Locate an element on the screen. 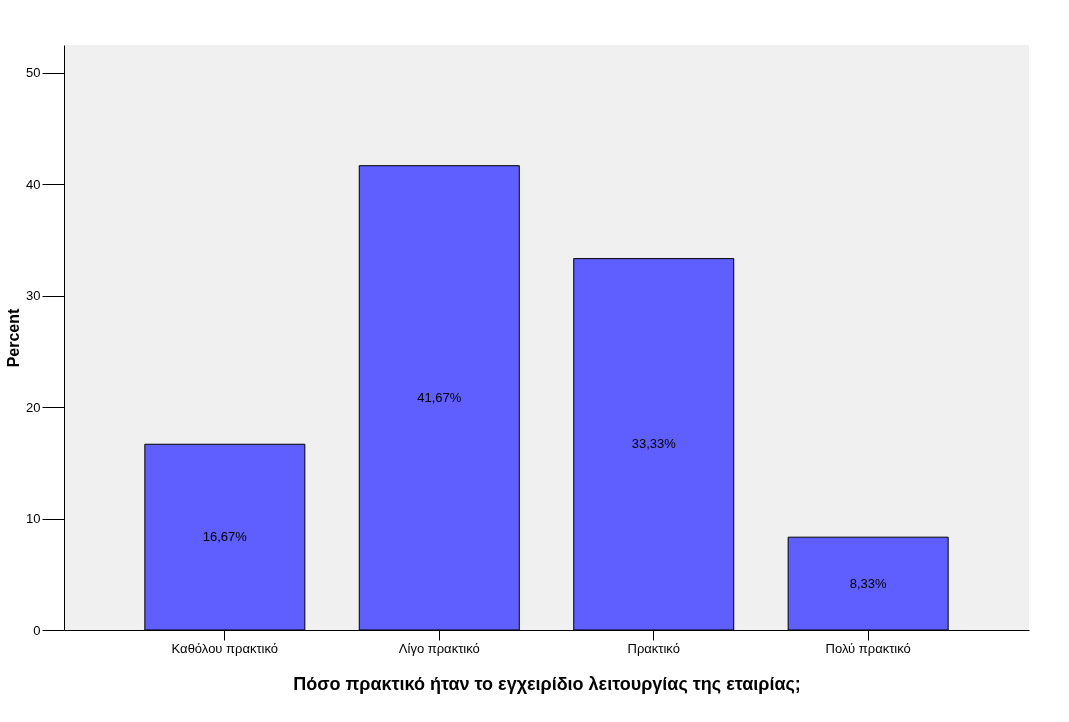 This screenshot has height=722, width=1069. data-label: 16,67% is located at coordinates (225, 537).